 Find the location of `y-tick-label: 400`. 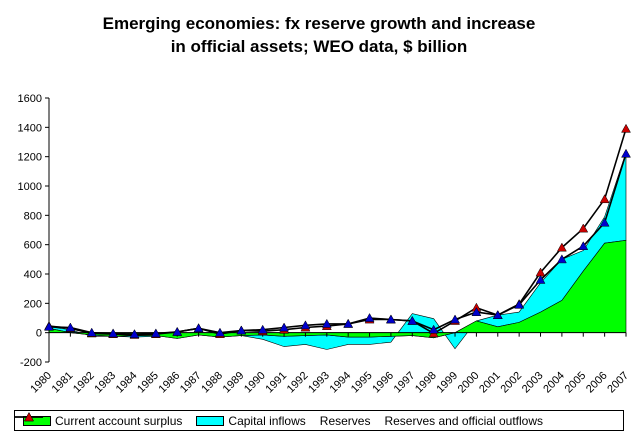

y-tick-label: 400 is located at coordinates (33, 275).